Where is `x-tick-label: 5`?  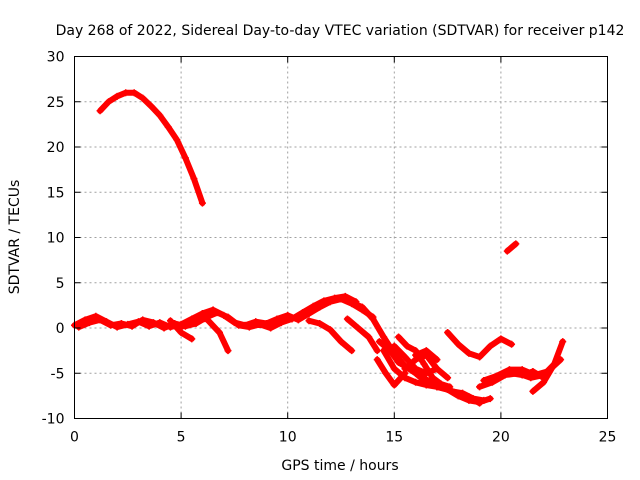 x-tick-label: 5 is located at coordinates (181, 438).